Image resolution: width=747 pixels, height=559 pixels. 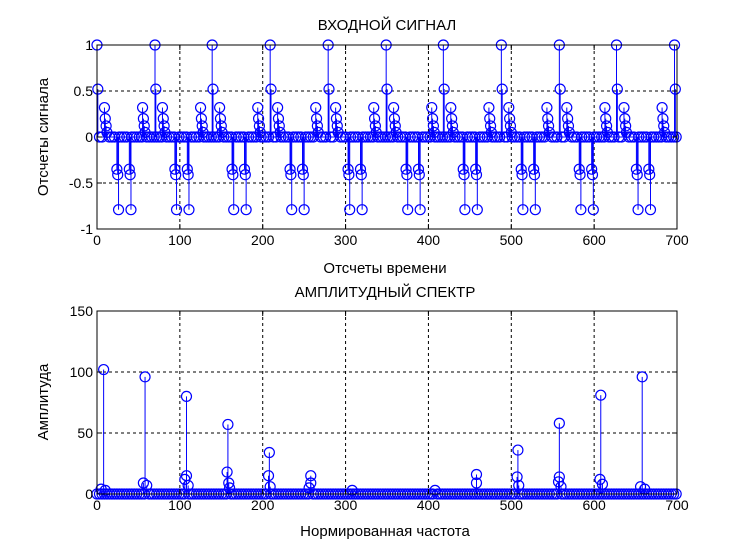 I want to click on x-tick-label: 100, so click(x=180, y=505).